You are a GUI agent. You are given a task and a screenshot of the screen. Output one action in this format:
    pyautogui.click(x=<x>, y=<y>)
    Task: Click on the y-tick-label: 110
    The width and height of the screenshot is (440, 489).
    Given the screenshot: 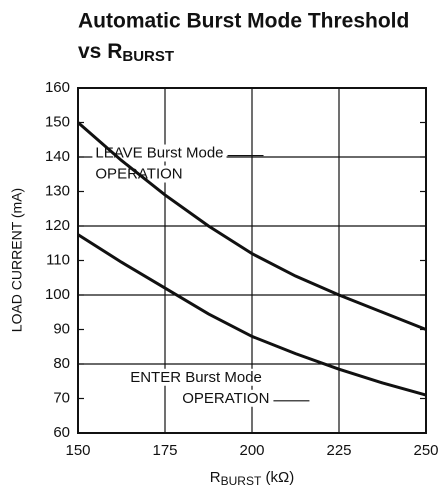 What is the action you would take?
    pyautogui.click(x=58, y=259)
    